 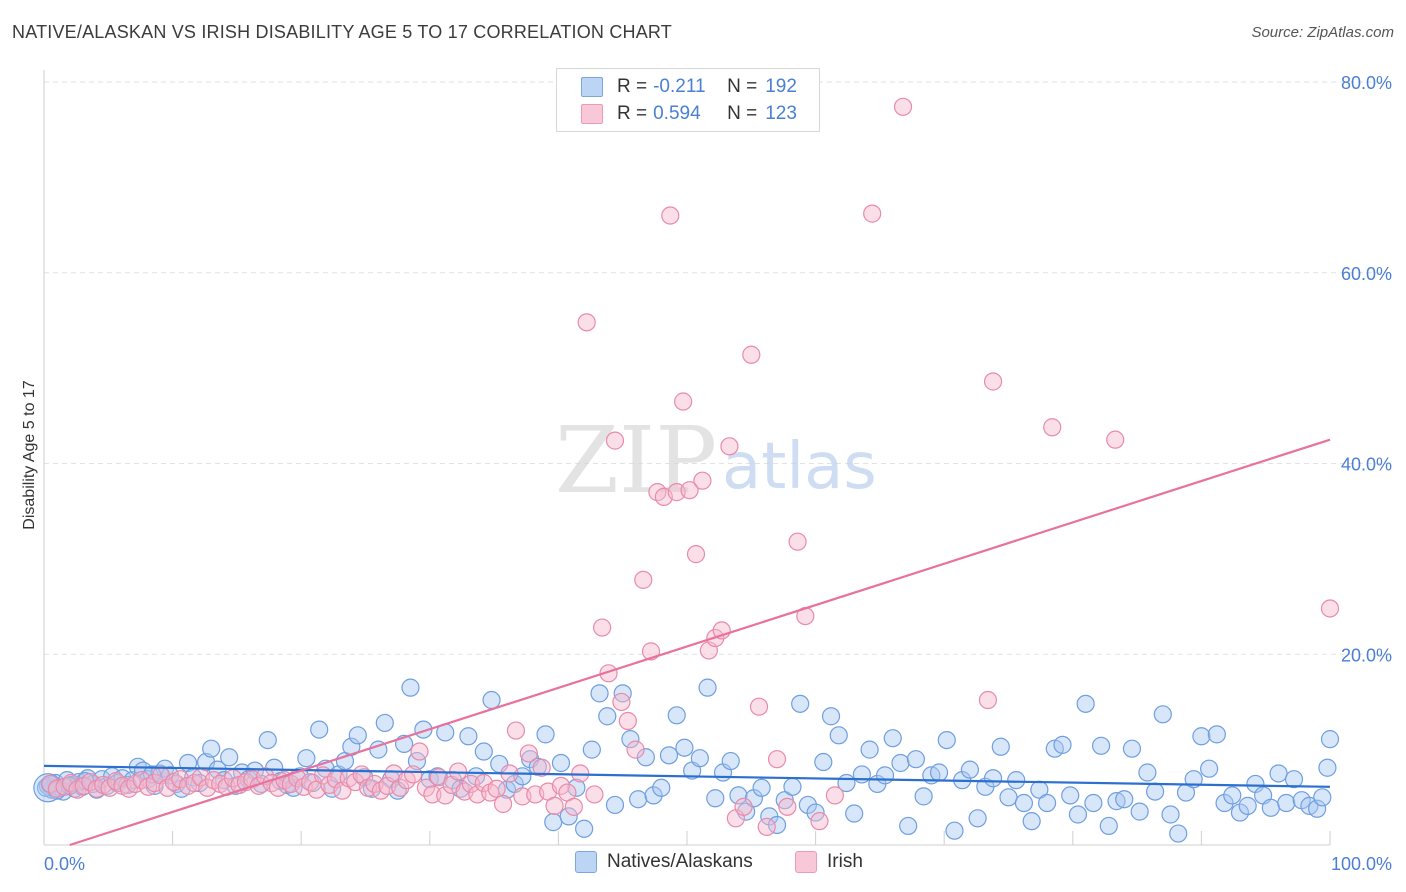 What do you see at coordinates (592, 114) in the screenshot?
I see `irish-swatch` at bounding box center [592, 114].